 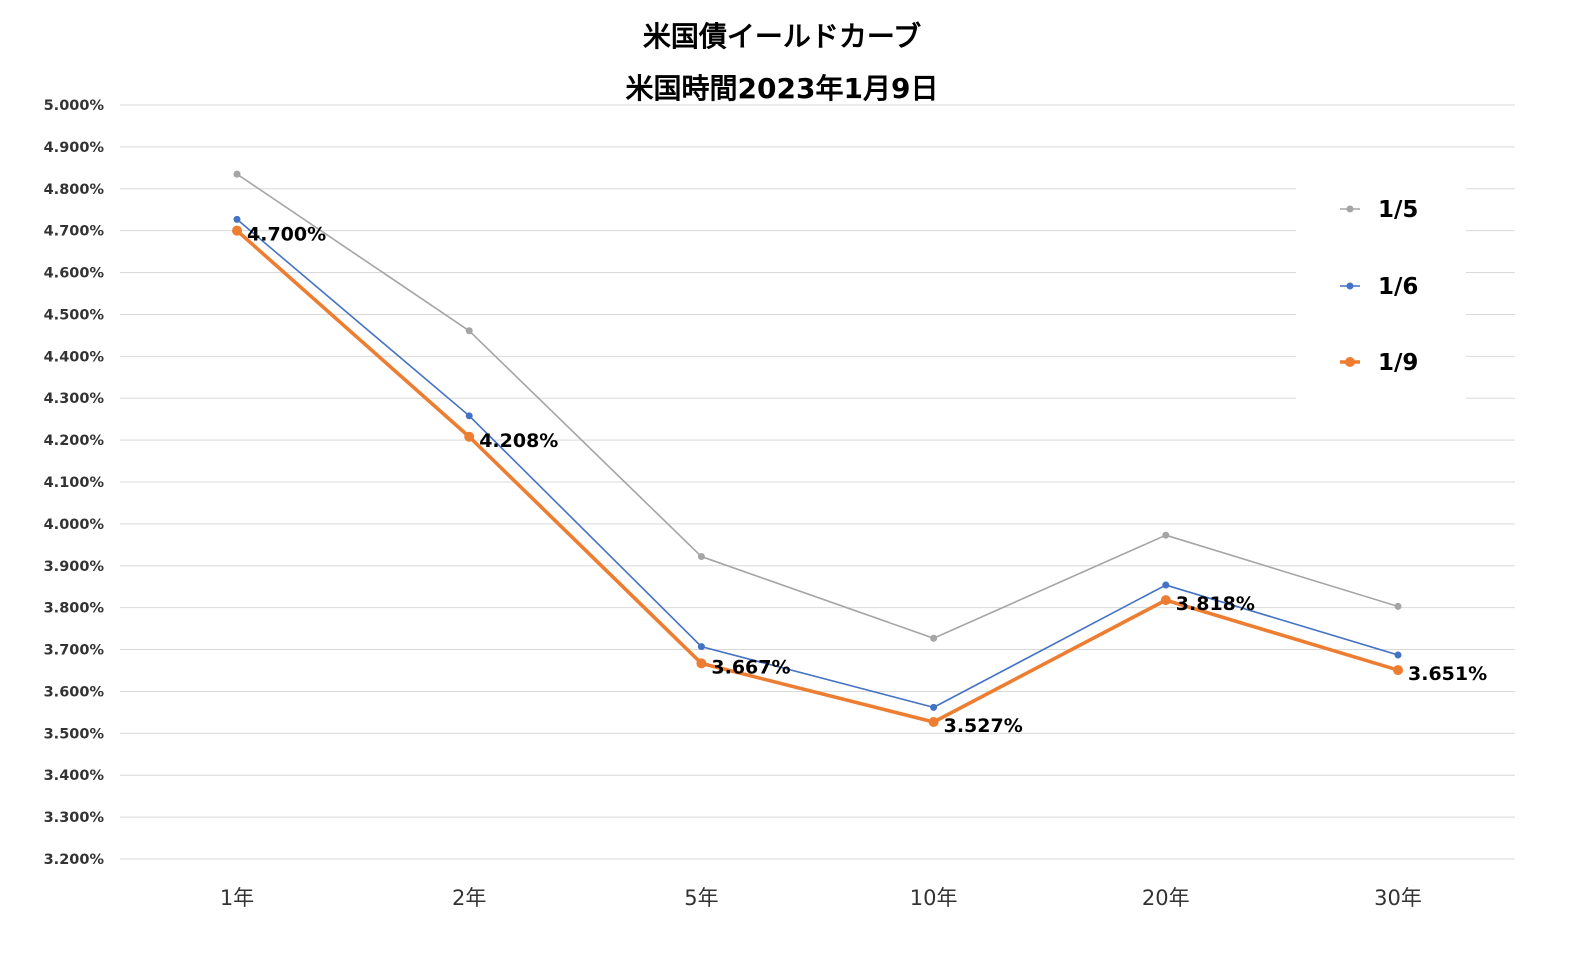 I want to click on y-tick-label: 4.700%, so click(x=74, y=232).